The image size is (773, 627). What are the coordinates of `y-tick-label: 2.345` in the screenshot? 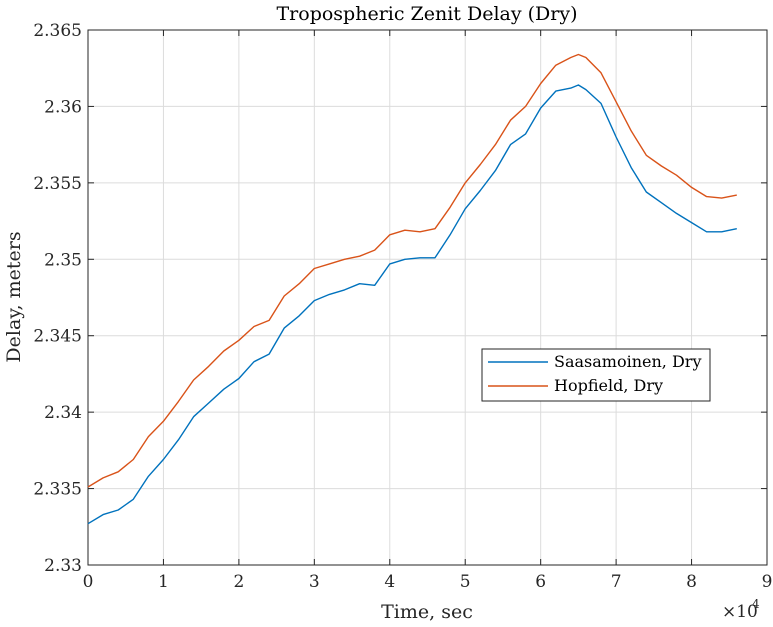 It's located at (57, 337).